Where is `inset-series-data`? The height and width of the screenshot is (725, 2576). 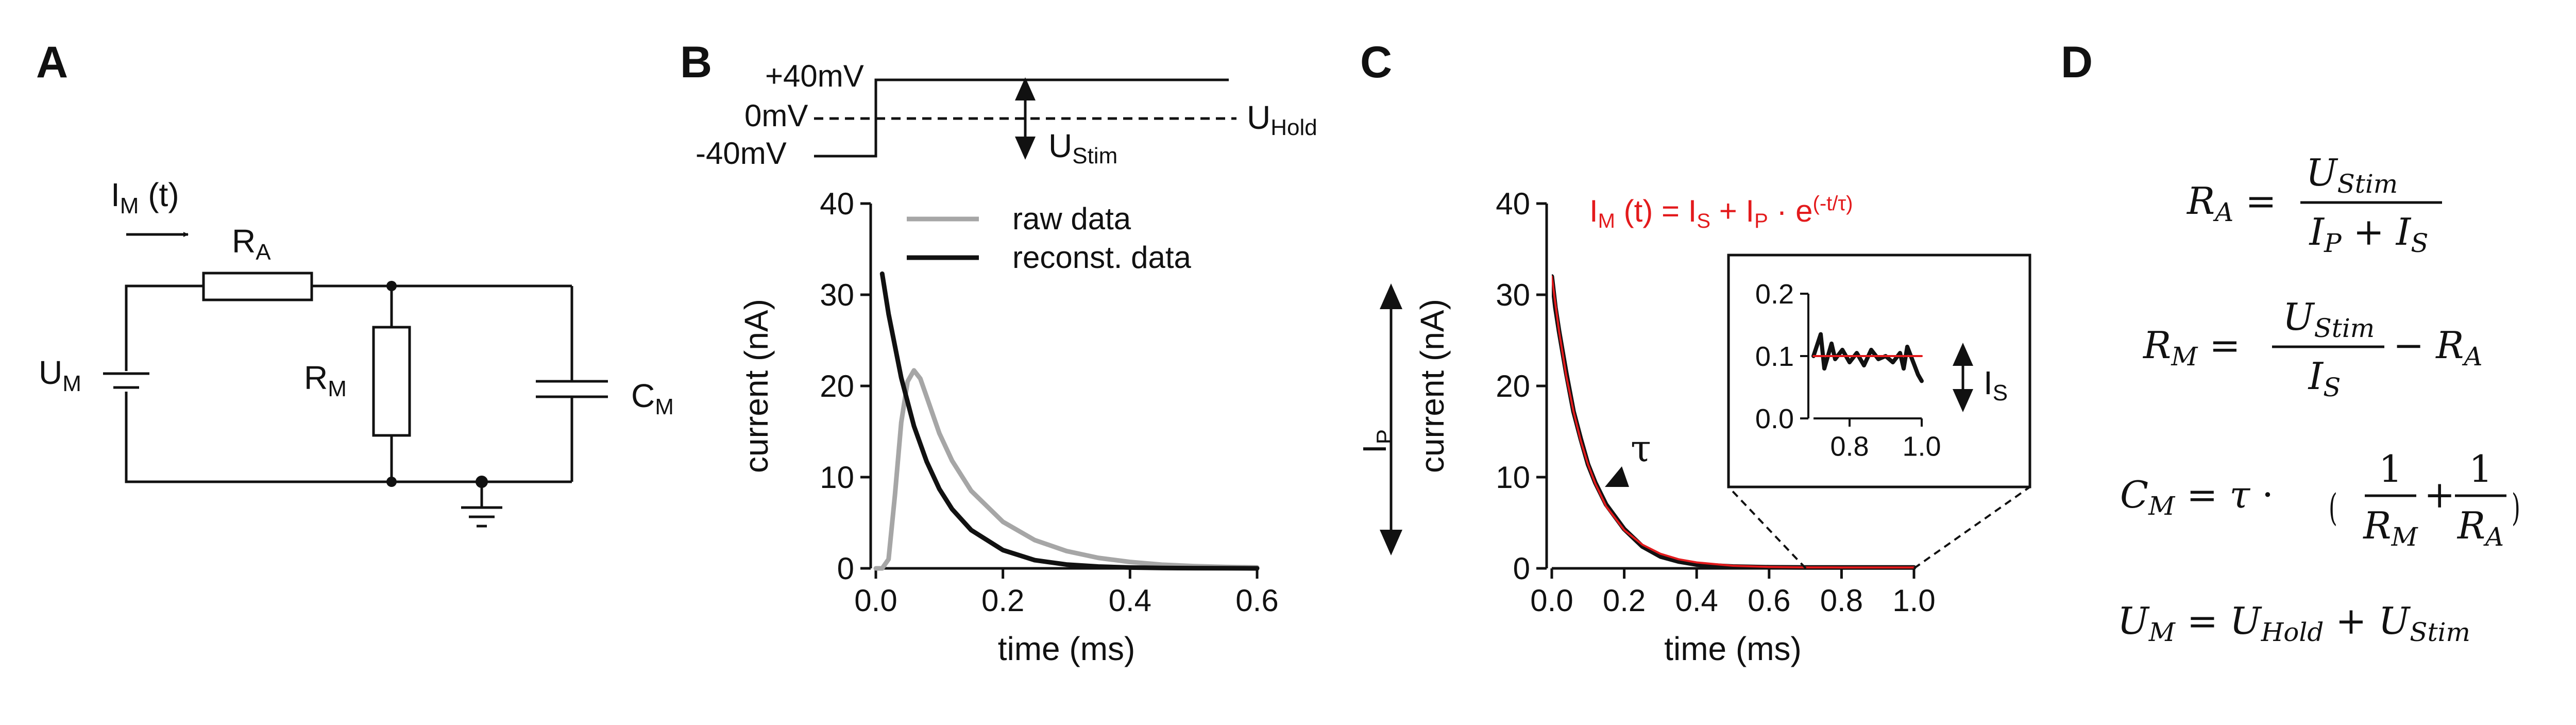 inset-series-data is located at coordinates (1868, 357).